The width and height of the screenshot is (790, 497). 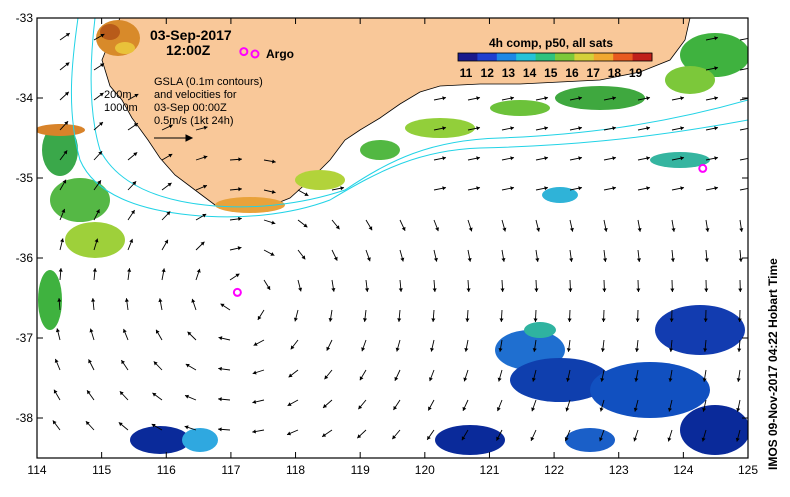 I want to click on y-tick-label: -33, so click(x=25, y=18).